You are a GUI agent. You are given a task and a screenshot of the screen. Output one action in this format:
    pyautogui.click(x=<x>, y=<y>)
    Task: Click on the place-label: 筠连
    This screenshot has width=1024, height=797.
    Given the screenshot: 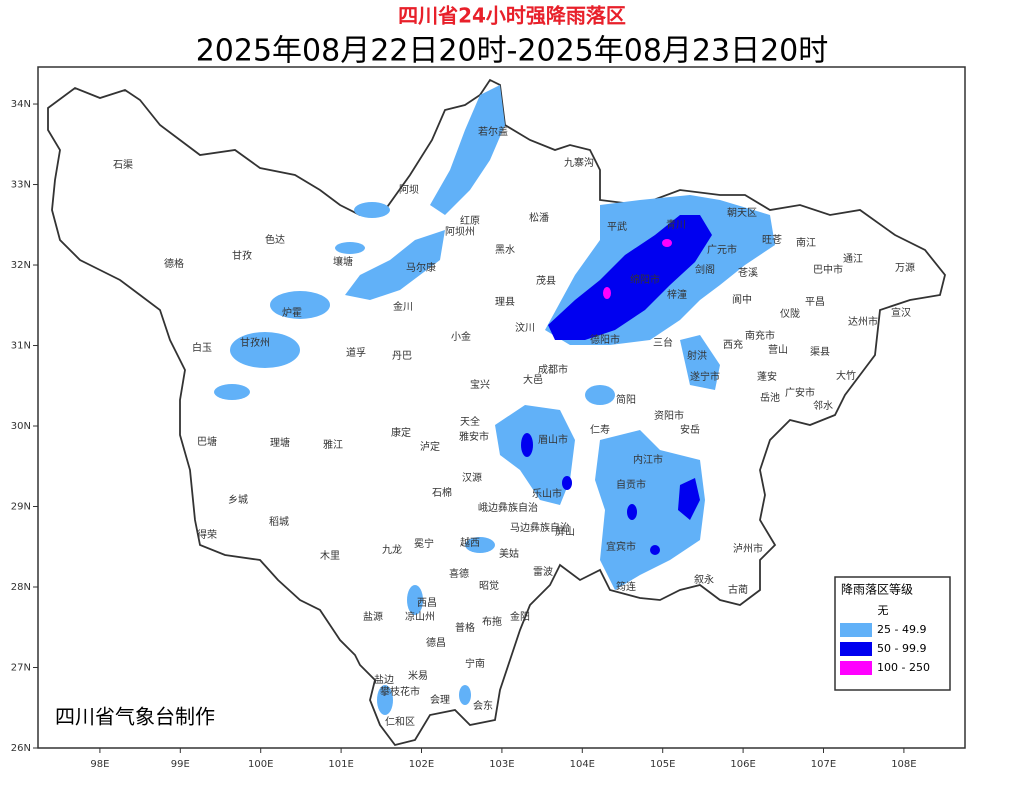 What is the action you would take?
    pyautogui.click(x=626, y=586)
    